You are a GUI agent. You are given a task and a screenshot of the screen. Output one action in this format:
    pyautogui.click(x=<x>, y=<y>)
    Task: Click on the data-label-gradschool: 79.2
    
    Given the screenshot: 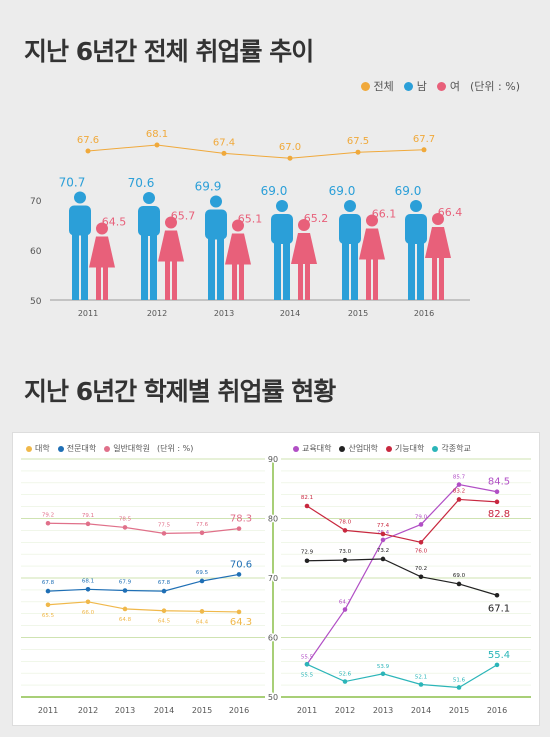 What is the action you would take?
    pyautogui.click(x=48, y=515)
    